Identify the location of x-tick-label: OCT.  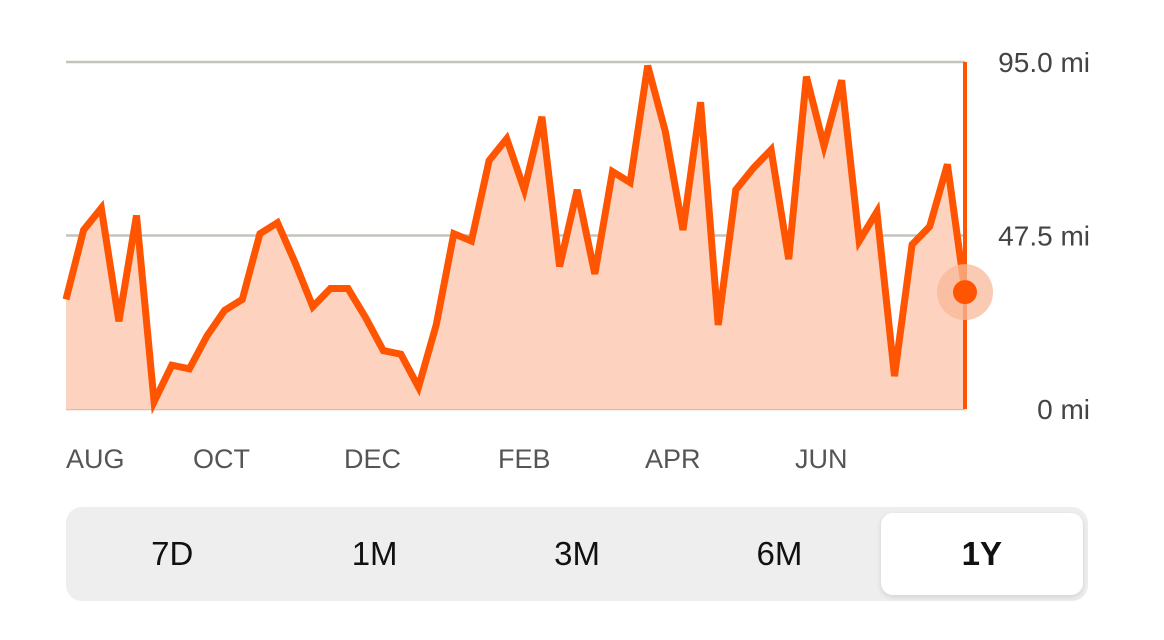
(221, 459).